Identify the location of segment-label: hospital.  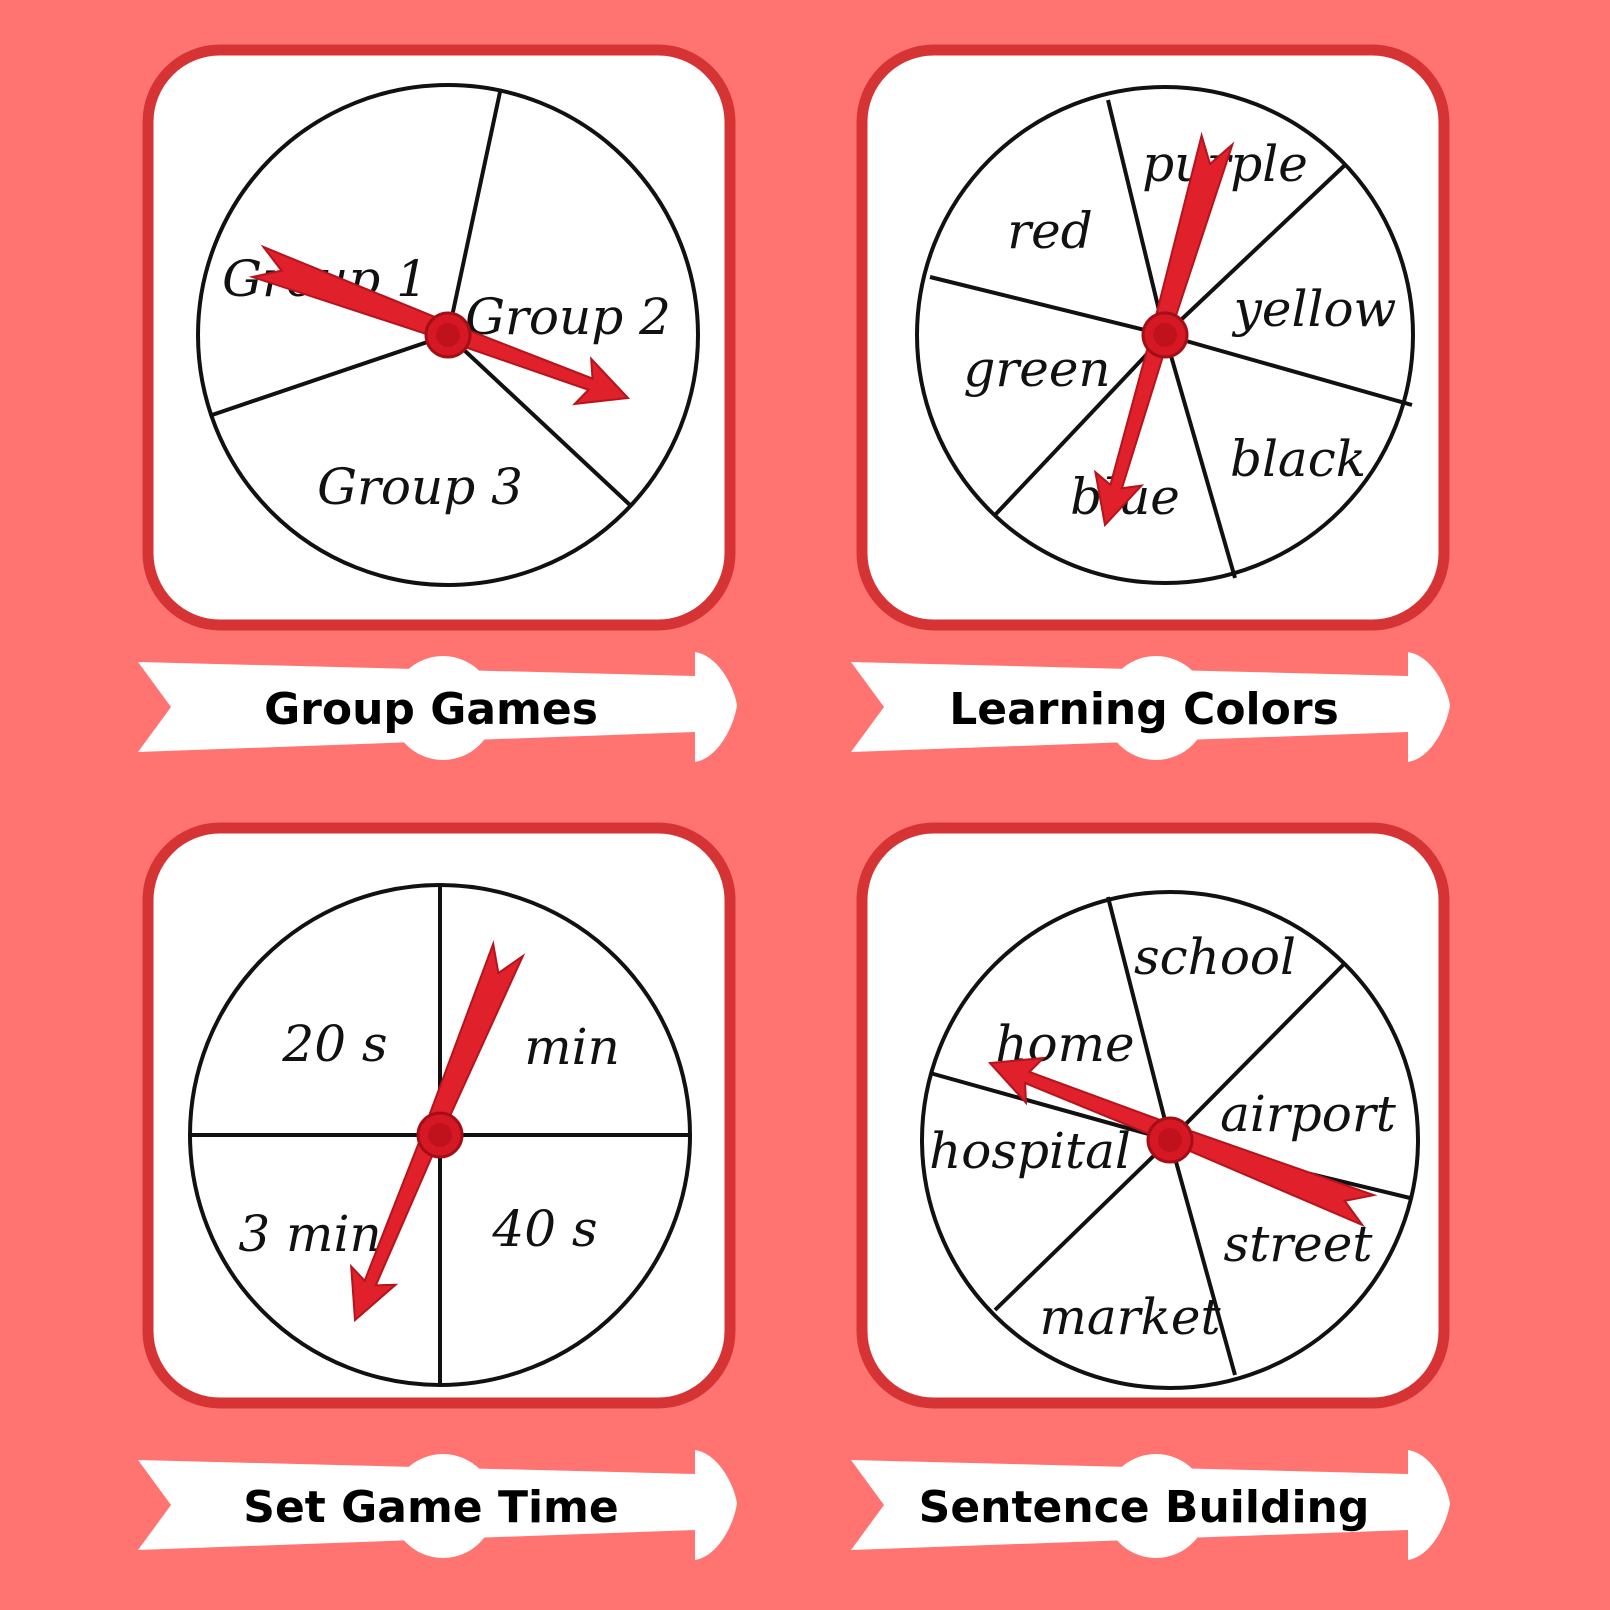
(1030, 1151).